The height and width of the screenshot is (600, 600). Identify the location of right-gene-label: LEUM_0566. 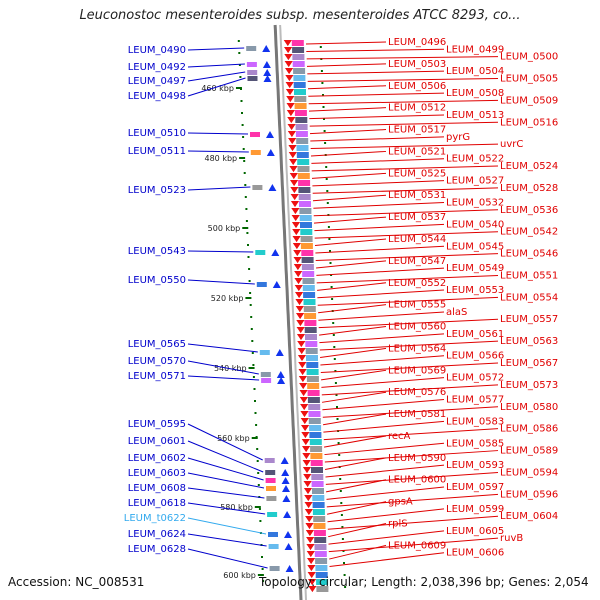
(475, 356).